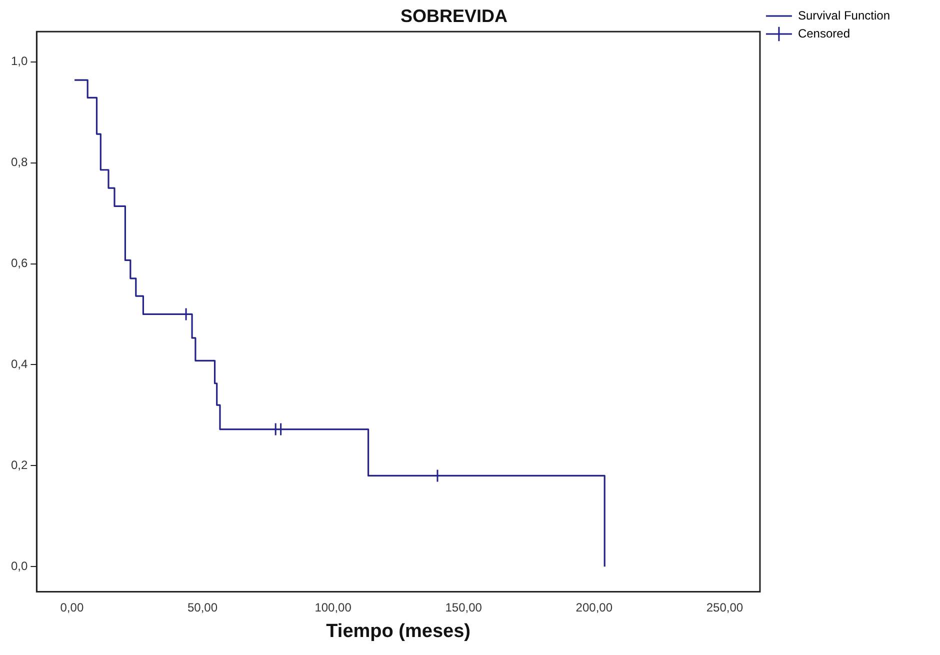  Describe the element at coordinates (844, 15) in the screenshot. I see `legend-label: Survival Function` at that location.